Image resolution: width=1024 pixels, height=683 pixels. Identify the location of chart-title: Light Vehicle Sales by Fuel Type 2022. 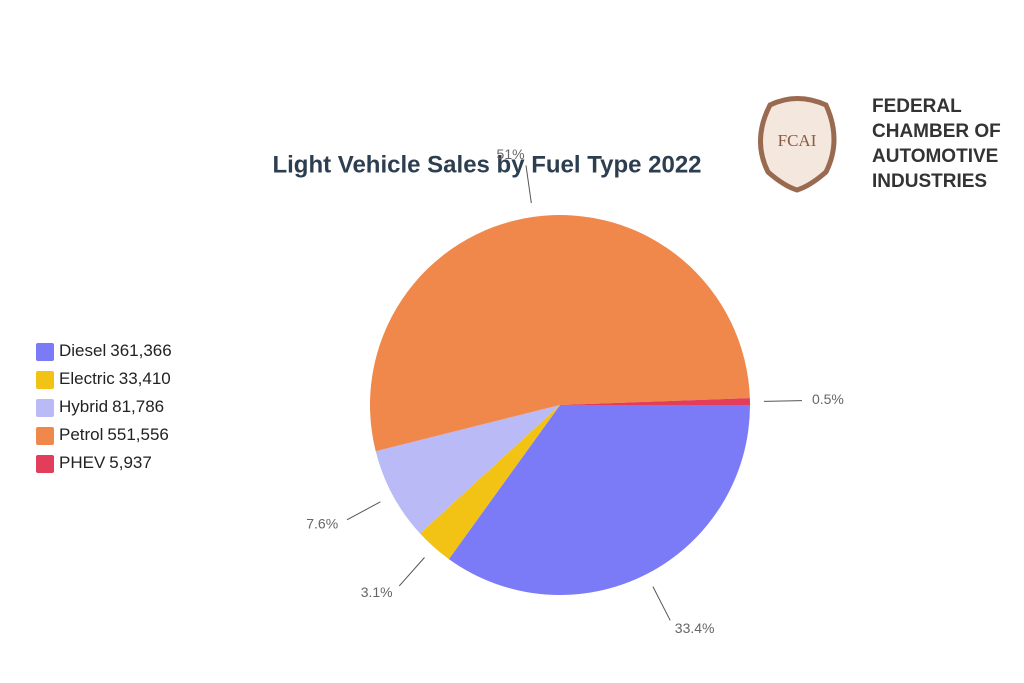
(486, 164).